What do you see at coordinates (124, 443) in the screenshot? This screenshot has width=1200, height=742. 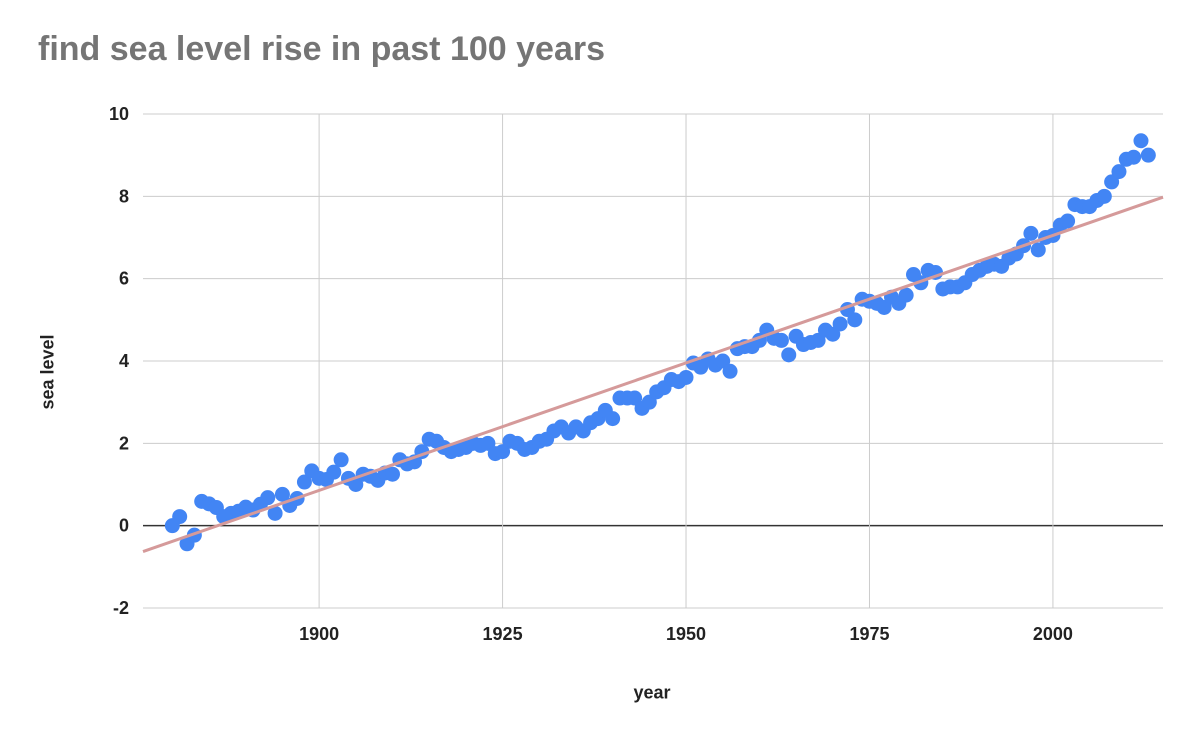 I see `y-tick-label: 2` at bounding box center [124, 443].